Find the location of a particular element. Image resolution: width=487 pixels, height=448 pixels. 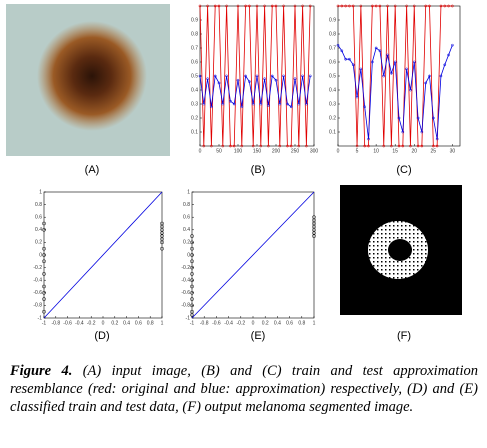

x-tick-label: 10 is located at coordinates (376, 151).